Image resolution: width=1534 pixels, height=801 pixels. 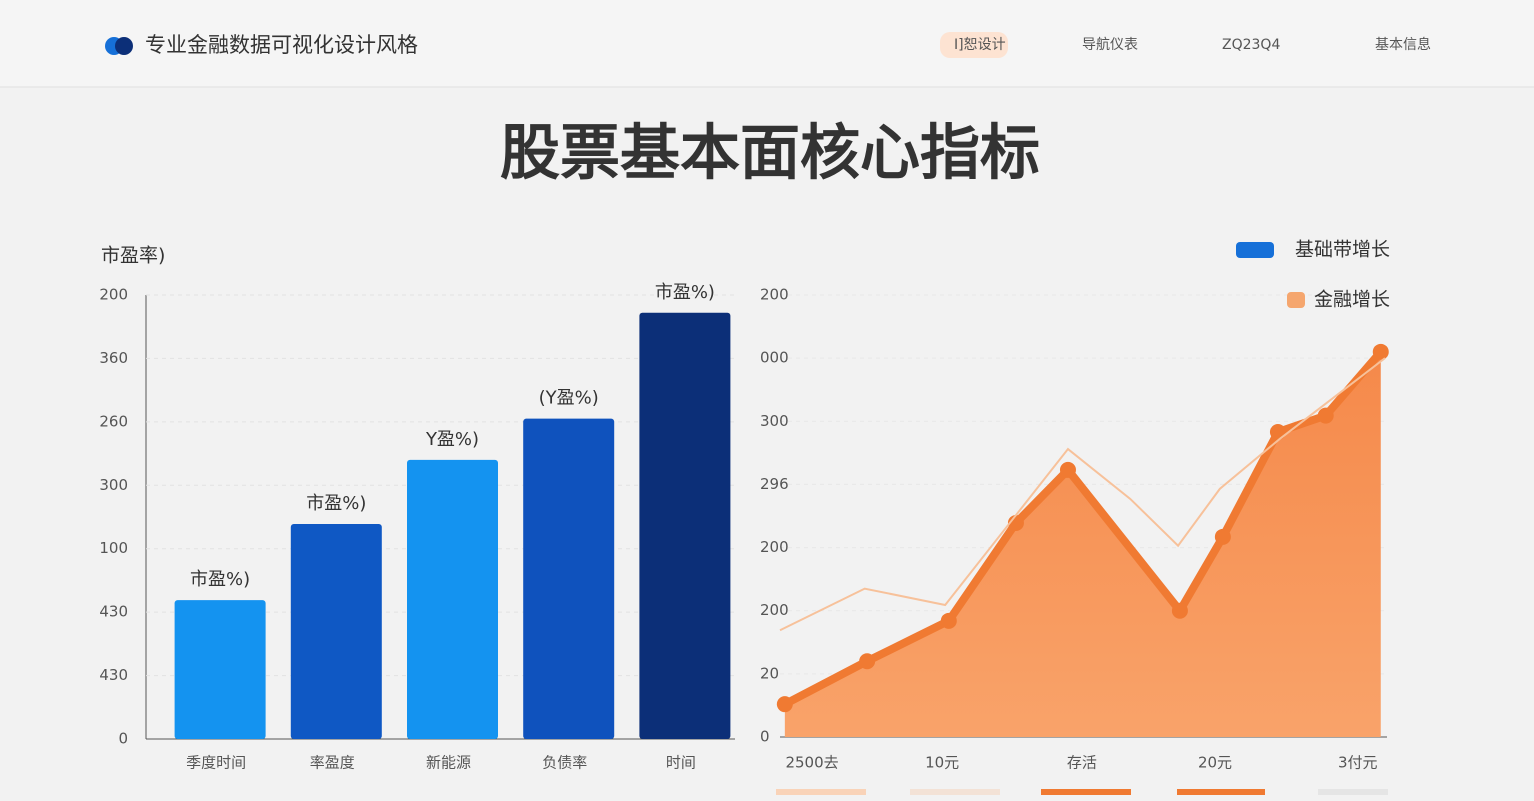 What do you see at coordinates (767, 43) in the screenshot?
I see `header-bg` at bounding box center [767, 43].